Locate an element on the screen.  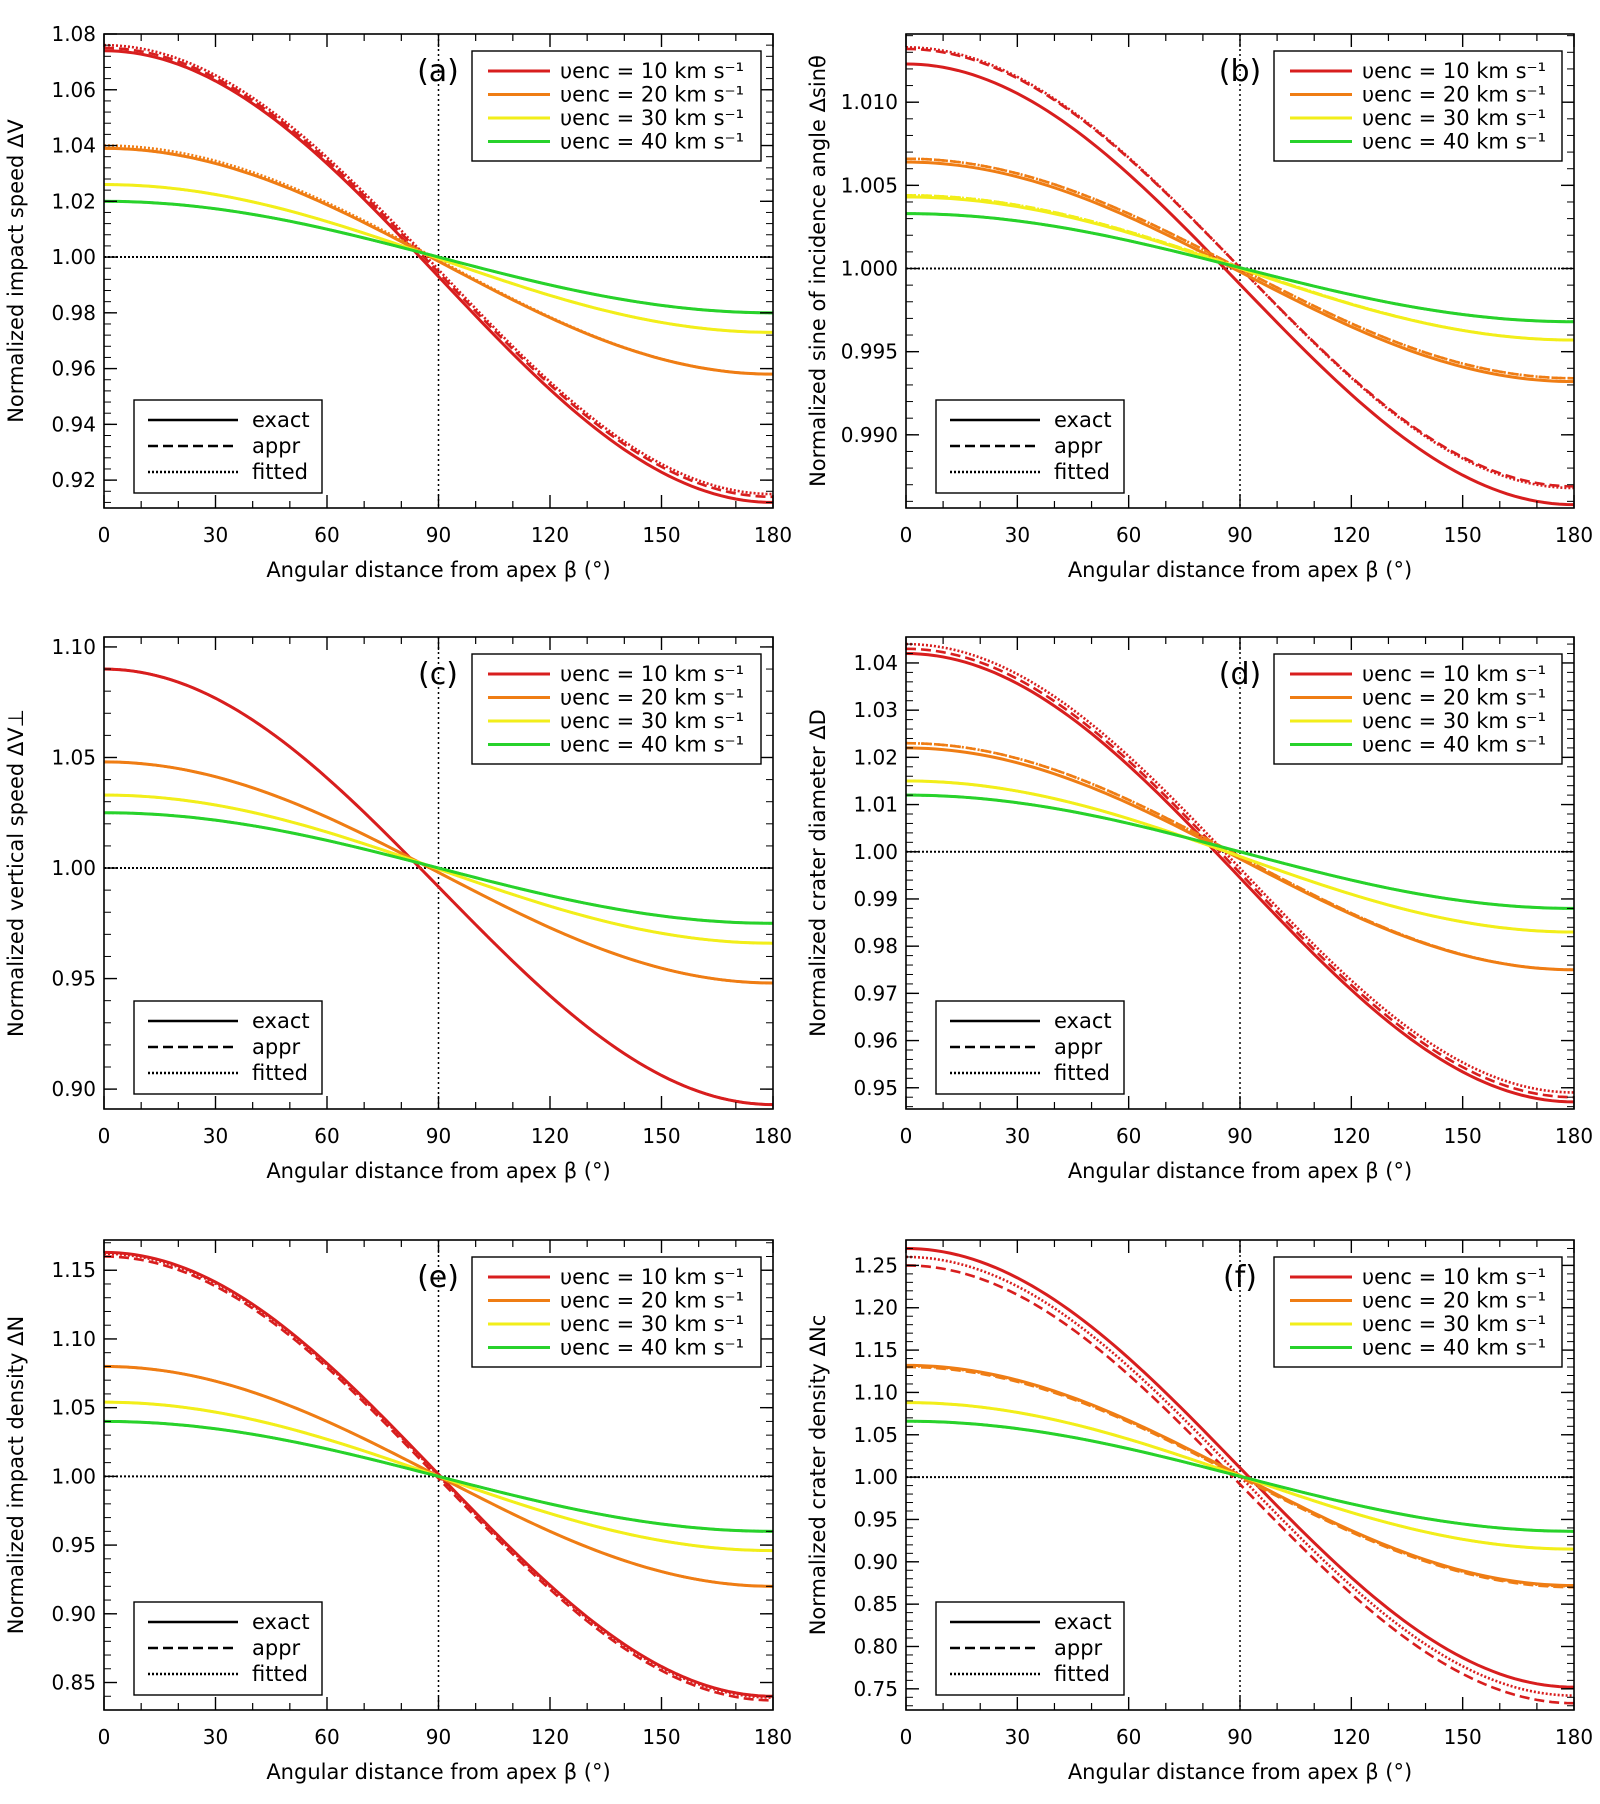
y-tick-label: 0.995 is located at coordinates (869, 352).